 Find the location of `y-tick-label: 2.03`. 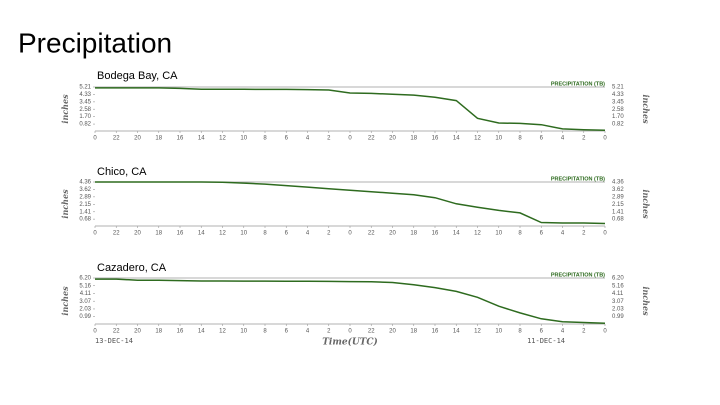

y-tick-label: 2.03 is located at coordinates (85, 310).